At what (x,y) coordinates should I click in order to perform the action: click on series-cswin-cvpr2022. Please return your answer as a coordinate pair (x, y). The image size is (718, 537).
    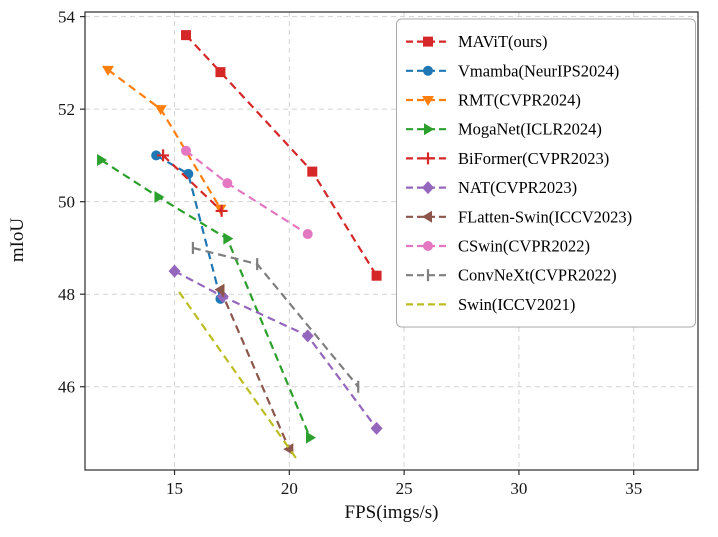
    Looking at the image, I should click on (247, 192).